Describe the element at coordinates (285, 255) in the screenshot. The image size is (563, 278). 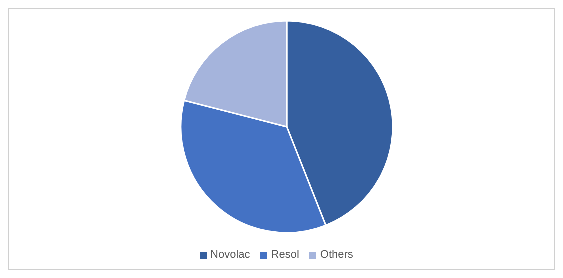
I see `legend-label: Resol` at that location.